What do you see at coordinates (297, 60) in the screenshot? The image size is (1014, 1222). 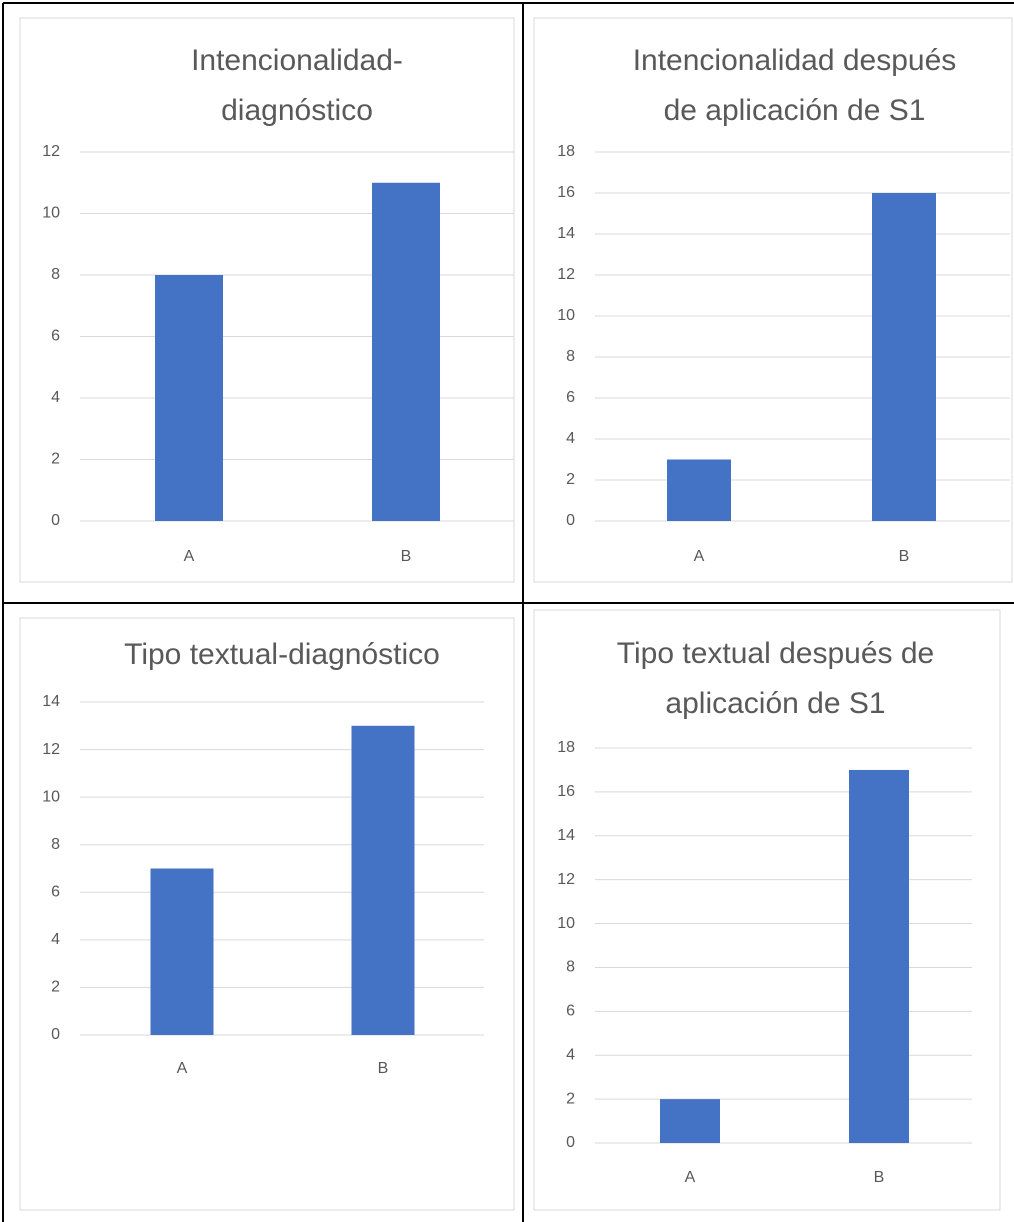 I see `chart-title-line: Intencionalidad-` at bounding box center [297, 60].